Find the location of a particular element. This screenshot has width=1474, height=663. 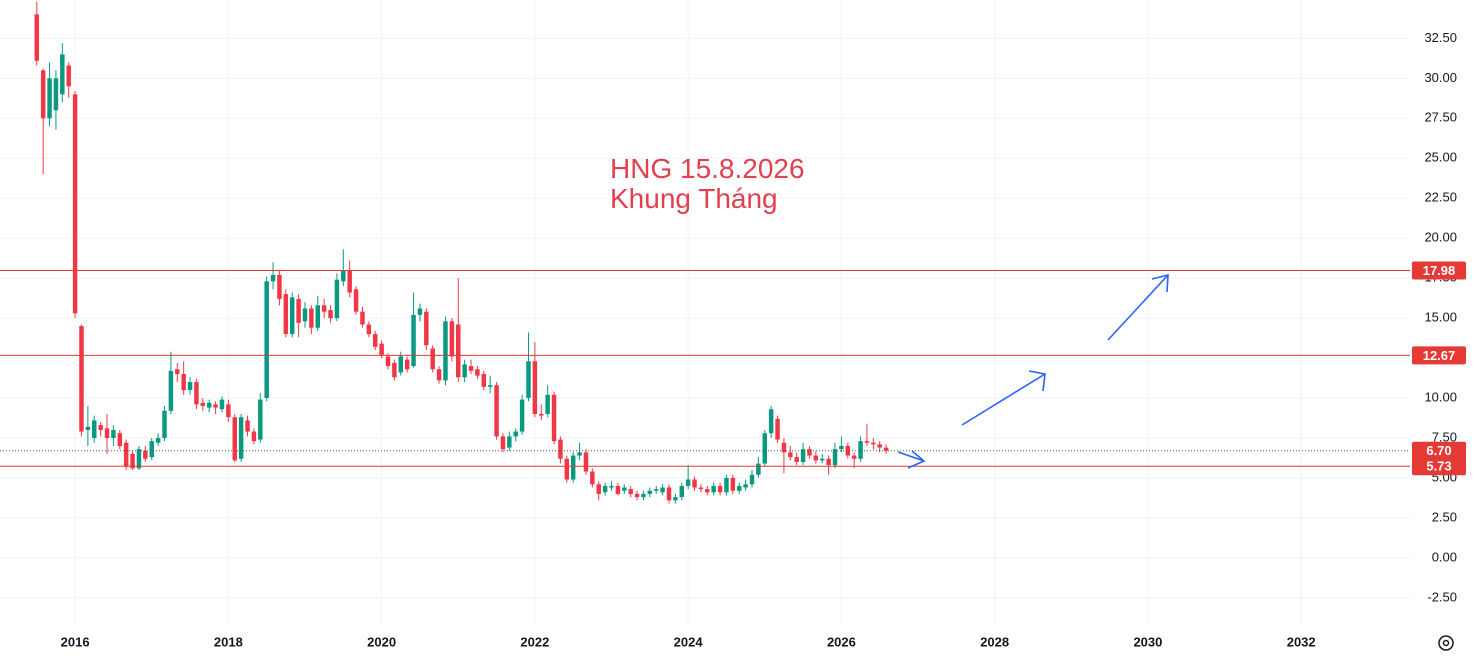

last-price-label: 6.70 is located at coordinates (1438, 450).